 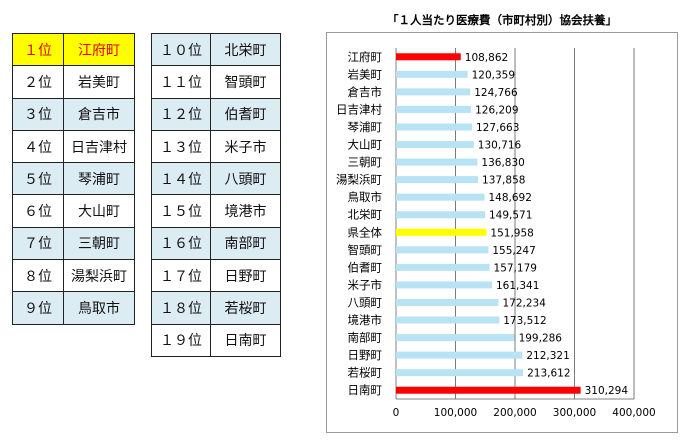 What do you see at coordinates (245, 114) in the screenshot?
I see `municipality-cell: 伯耆町` at bounding box center [245, 114].